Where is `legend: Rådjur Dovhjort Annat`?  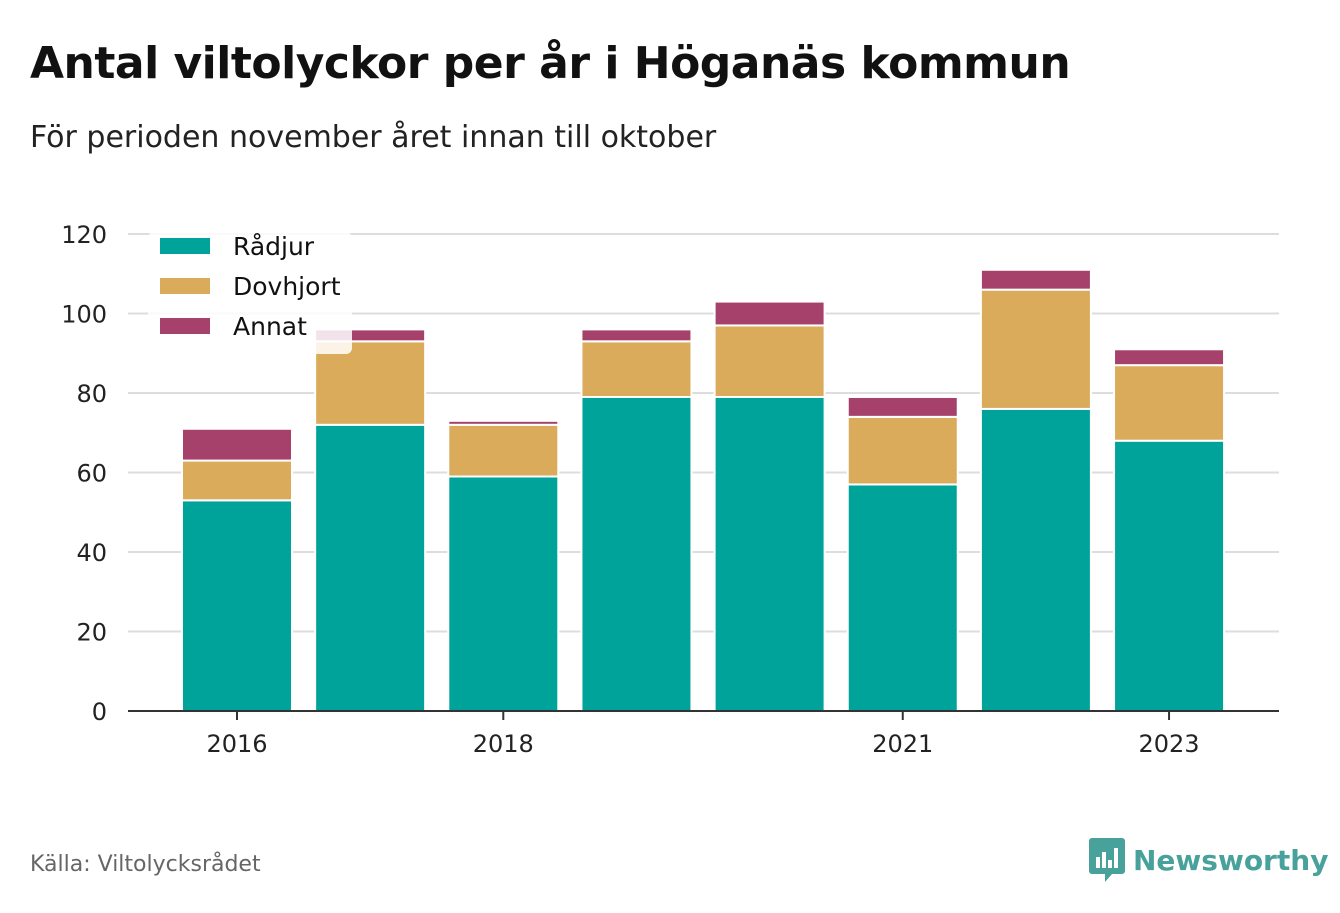
legend: Rådjur Dovhjort Annat is located at coordinates (250, 293).